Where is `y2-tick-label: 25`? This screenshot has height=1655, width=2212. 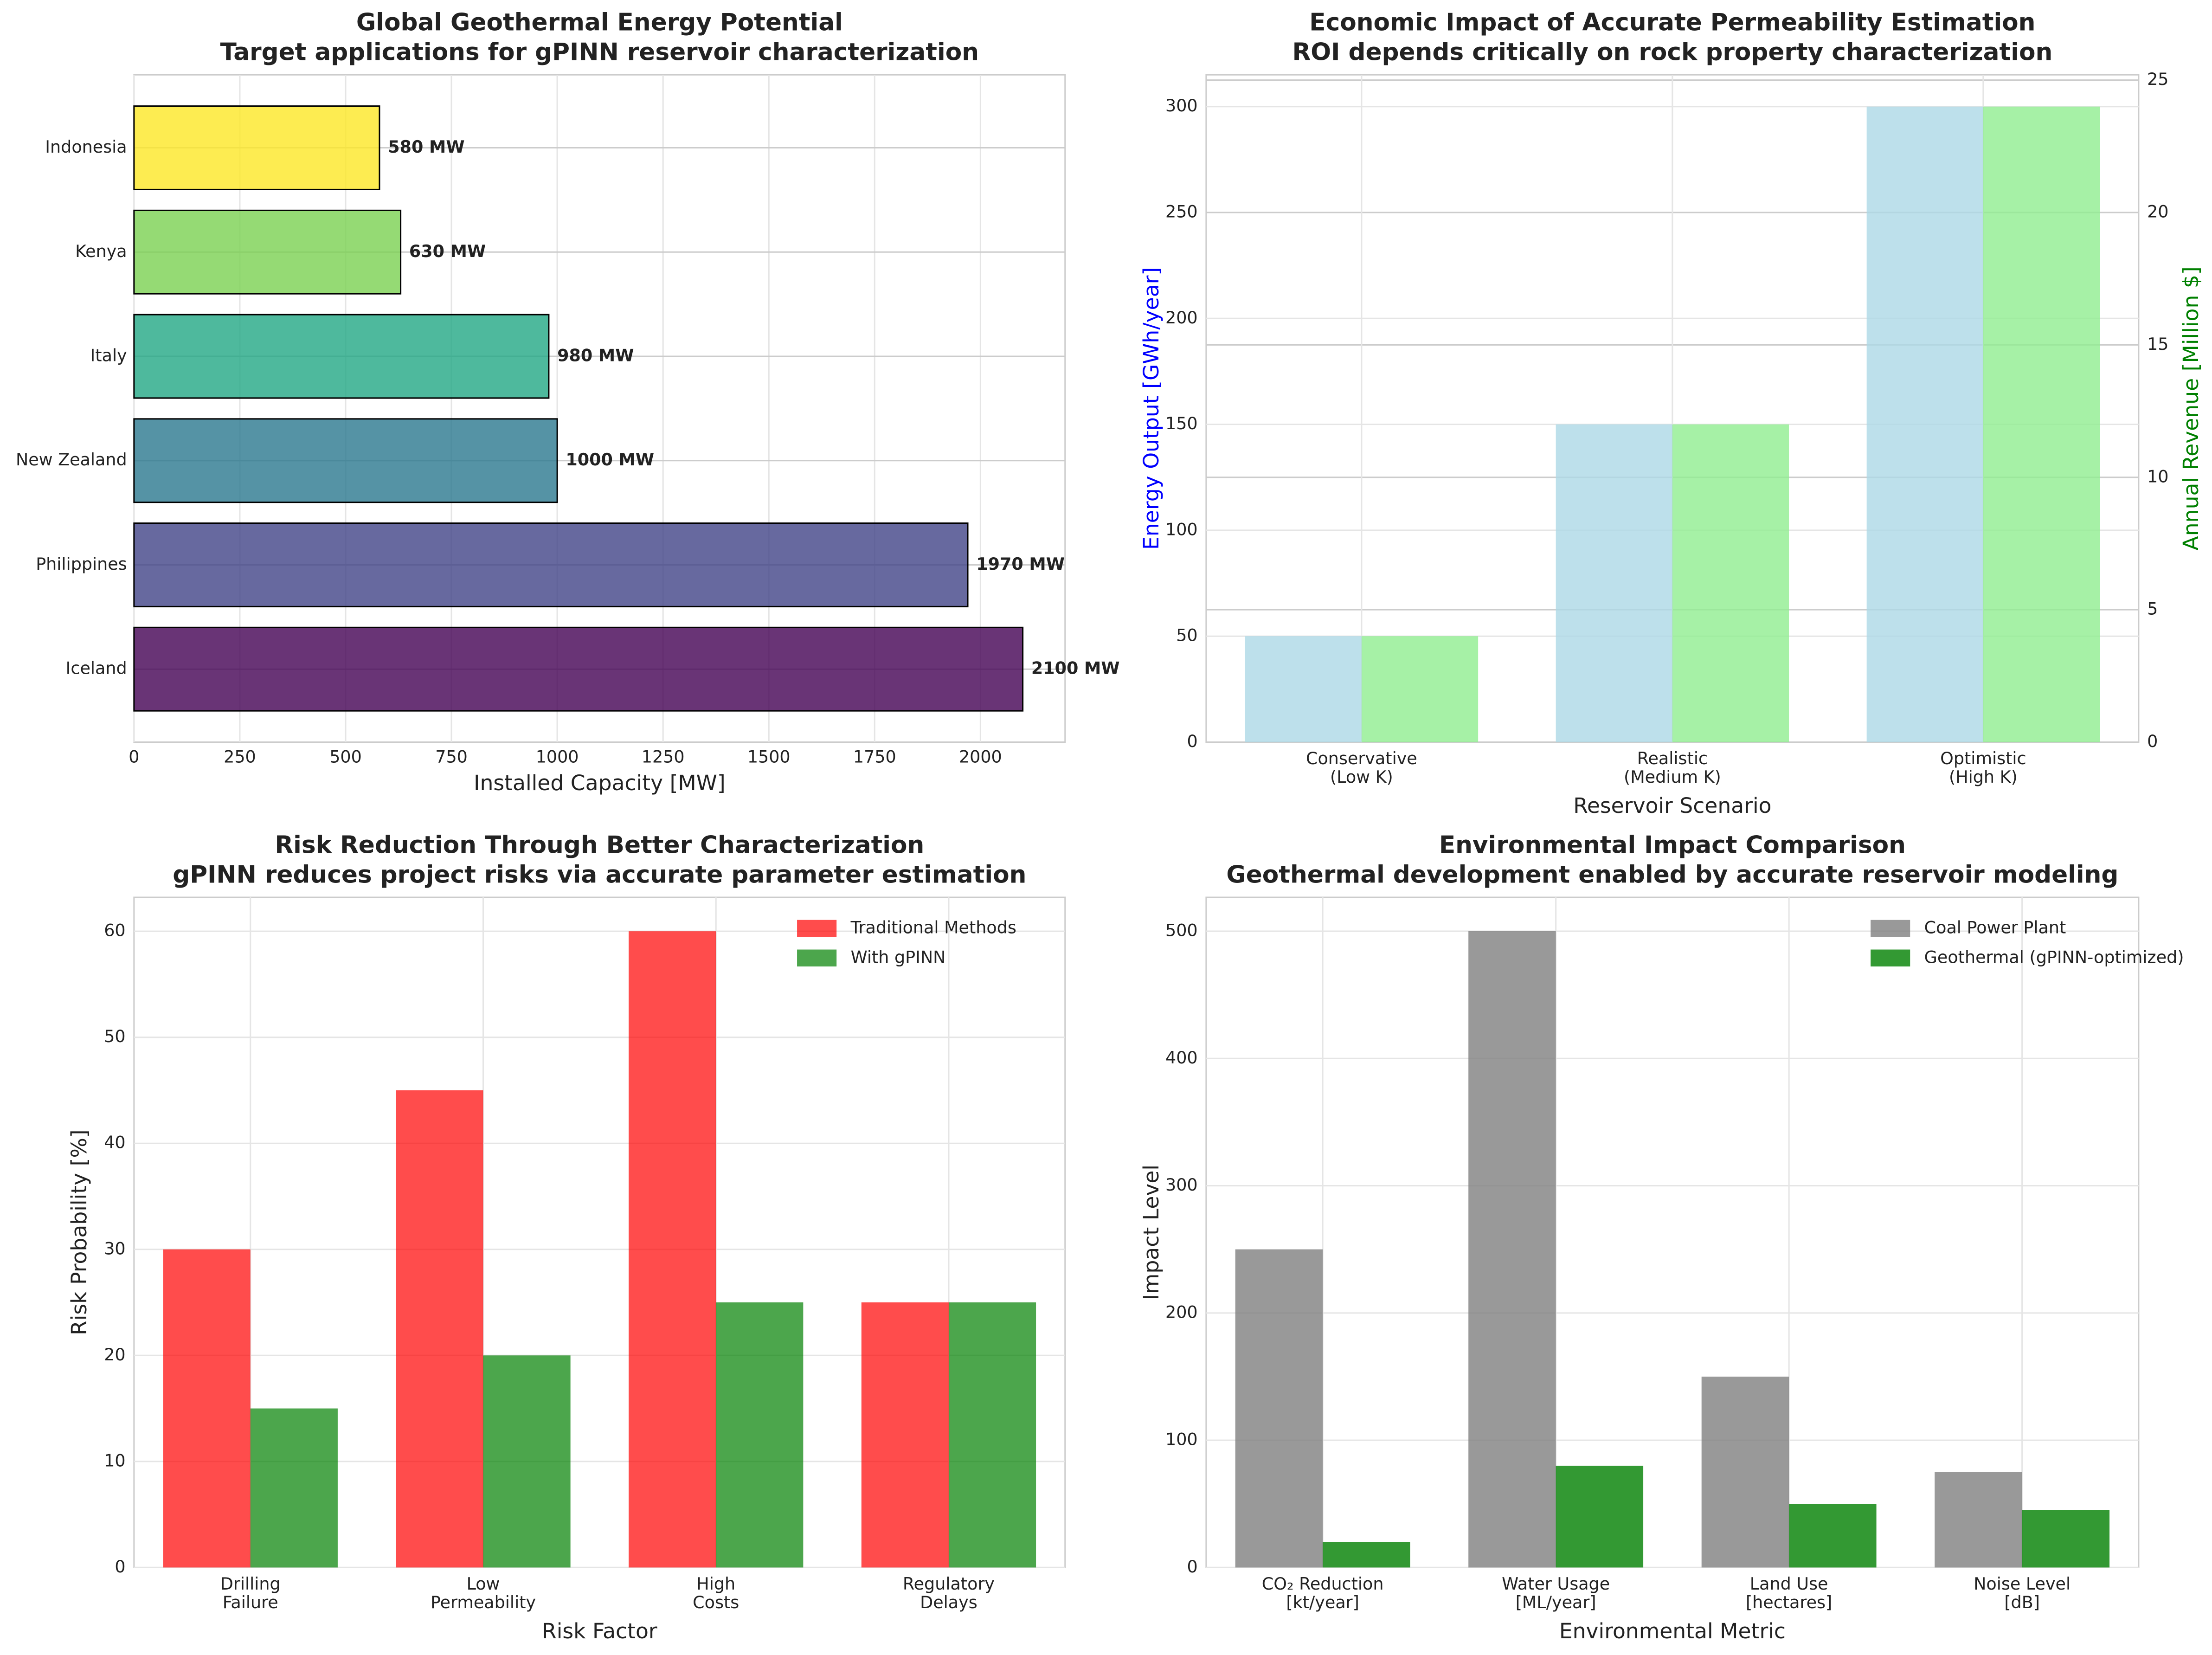 y2-tick-label: 25 is located at coordinates (2157, 79).